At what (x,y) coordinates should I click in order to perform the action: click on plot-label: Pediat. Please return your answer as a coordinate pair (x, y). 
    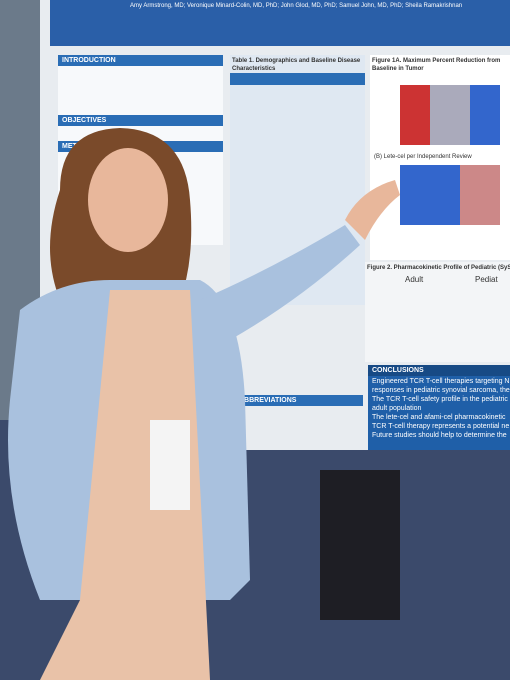
    Looking at the image, I should click on (486, 279).